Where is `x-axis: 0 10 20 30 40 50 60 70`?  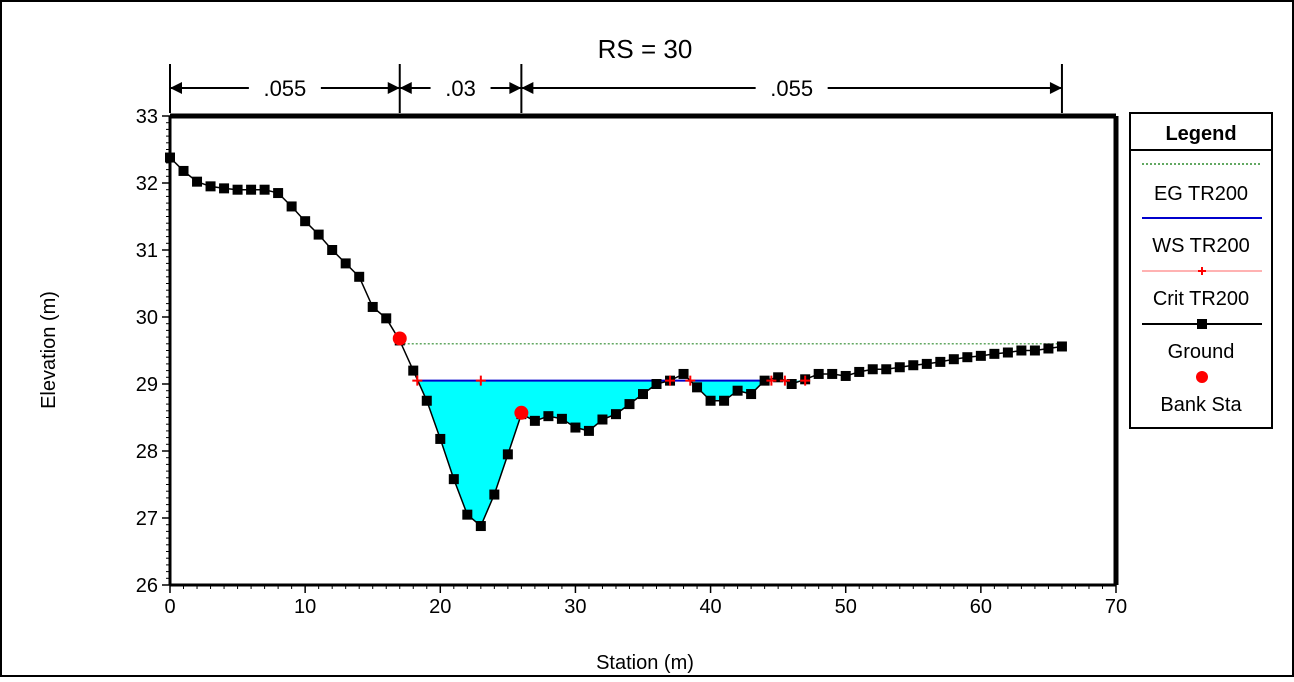 x-axis: 0 10 20 30 40 50 60 70 is located at coordinates (645, 601).